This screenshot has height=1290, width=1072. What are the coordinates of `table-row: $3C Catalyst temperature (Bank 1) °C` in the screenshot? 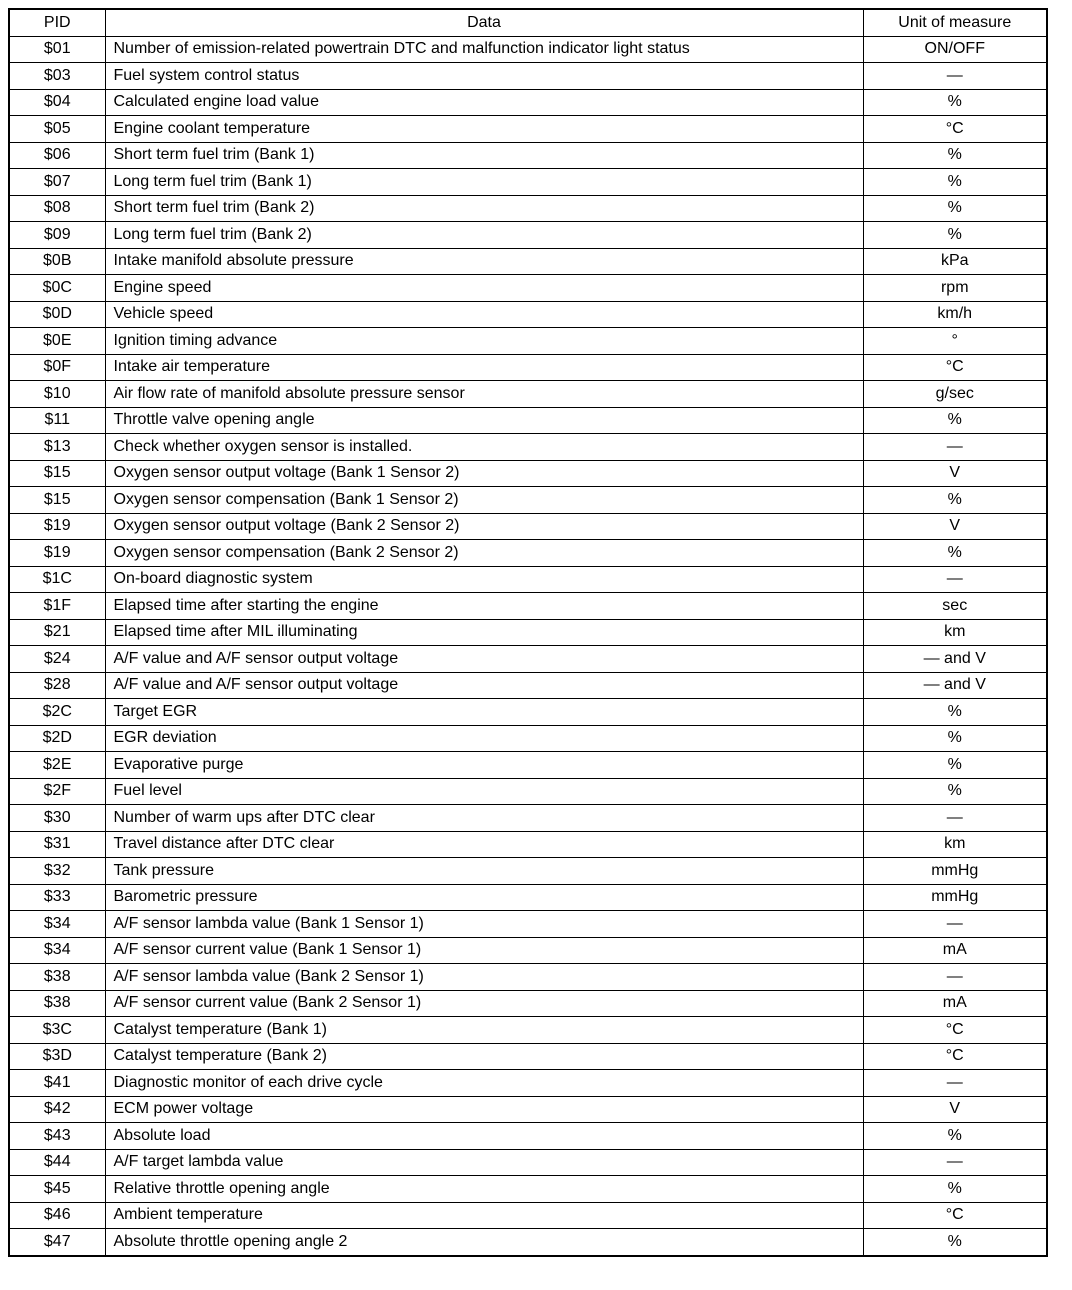 It's located at (528, 1030).